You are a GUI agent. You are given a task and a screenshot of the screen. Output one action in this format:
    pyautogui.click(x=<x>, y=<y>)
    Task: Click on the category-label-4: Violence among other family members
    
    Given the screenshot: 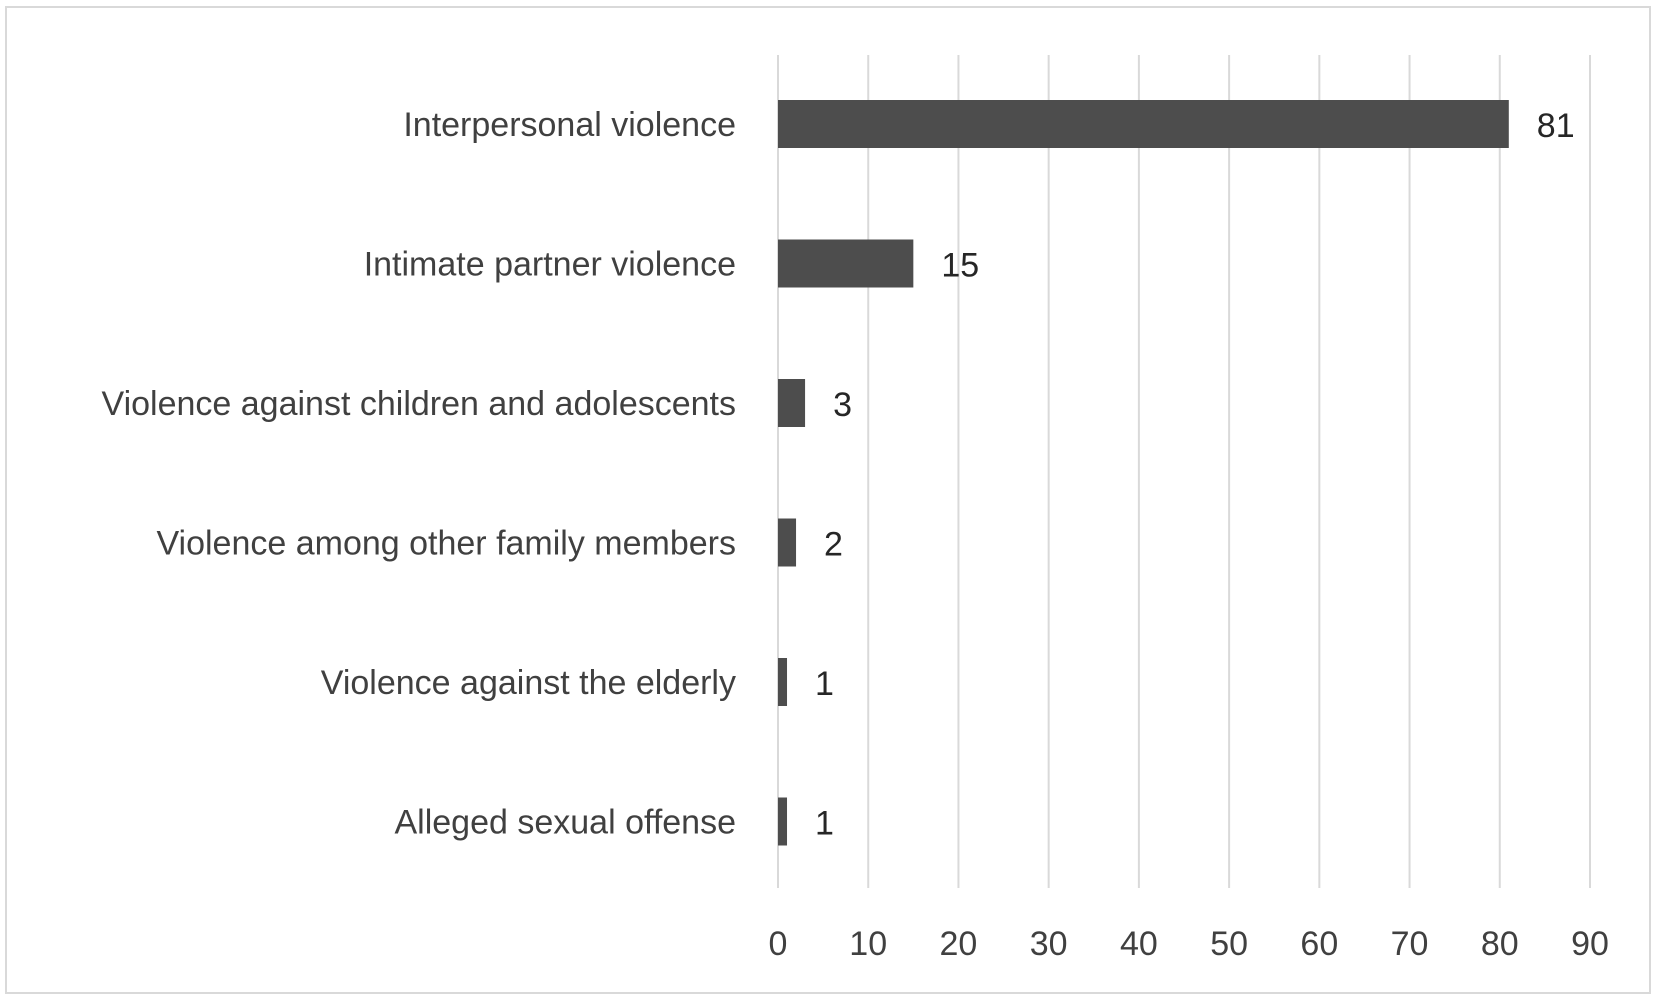 What is the action you would take?
    pyautogui.click(x=446, y=544)
    